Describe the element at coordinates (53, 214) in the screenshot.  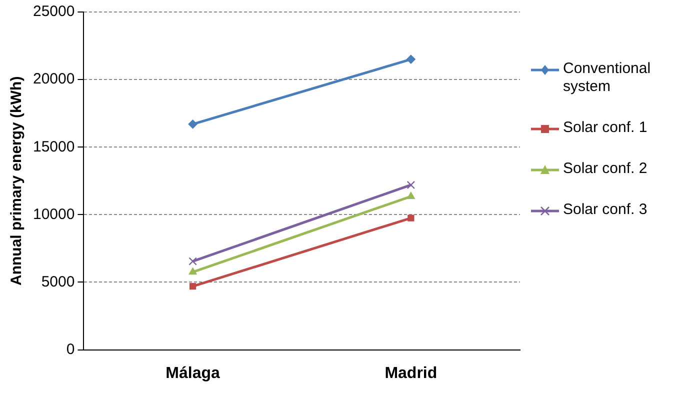
I see `y-tick-label: 10000` at that location.